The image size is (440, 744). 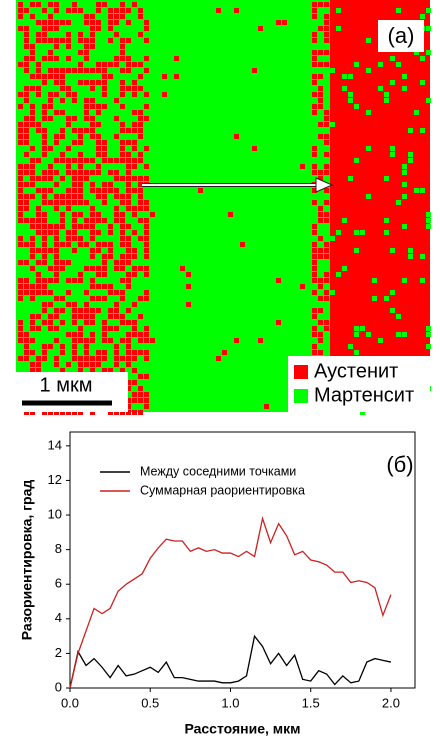 I want to click on legend-label: Суммарная раориентировка, so click(x=222, y=490).